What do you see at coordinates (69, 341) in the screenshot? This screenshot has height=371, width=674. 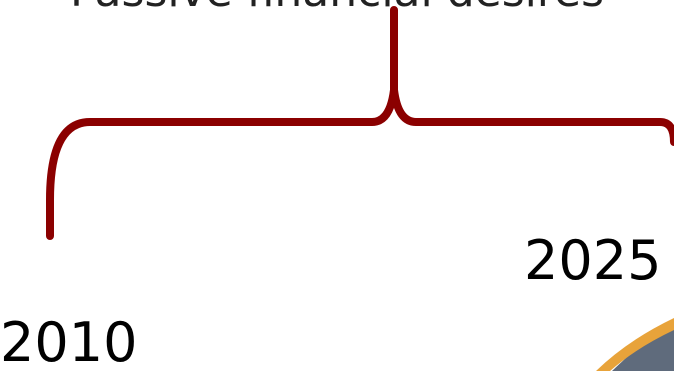 I see `start-year-label: 2010` at bounding box center [69, 341].